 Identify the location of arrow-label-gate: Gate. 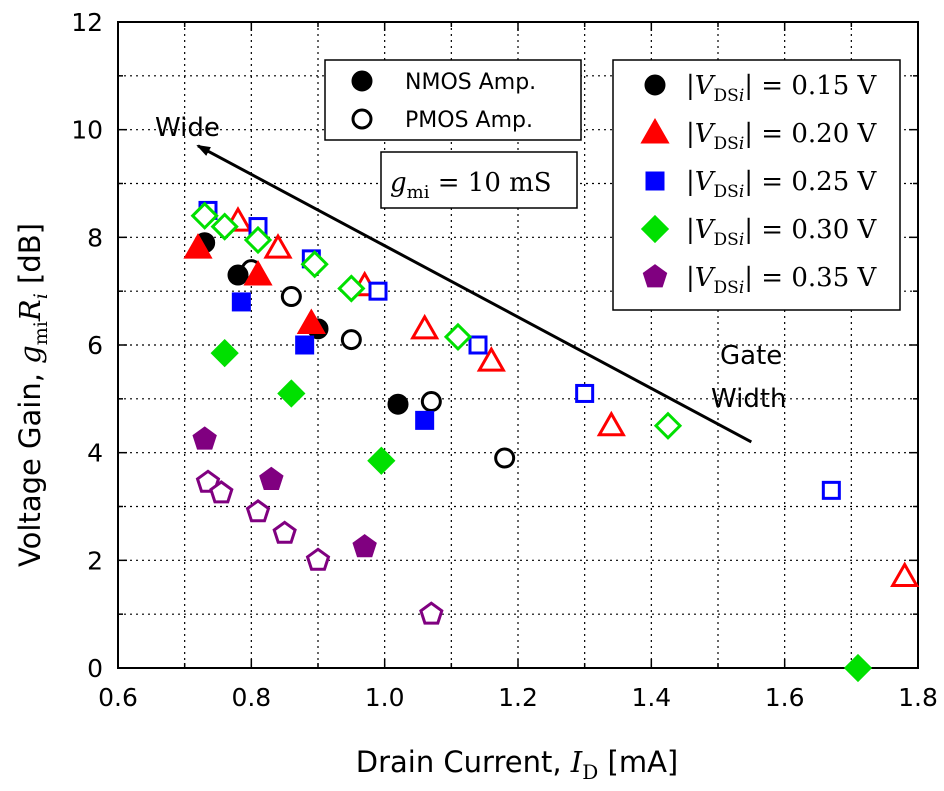
(751, 356).